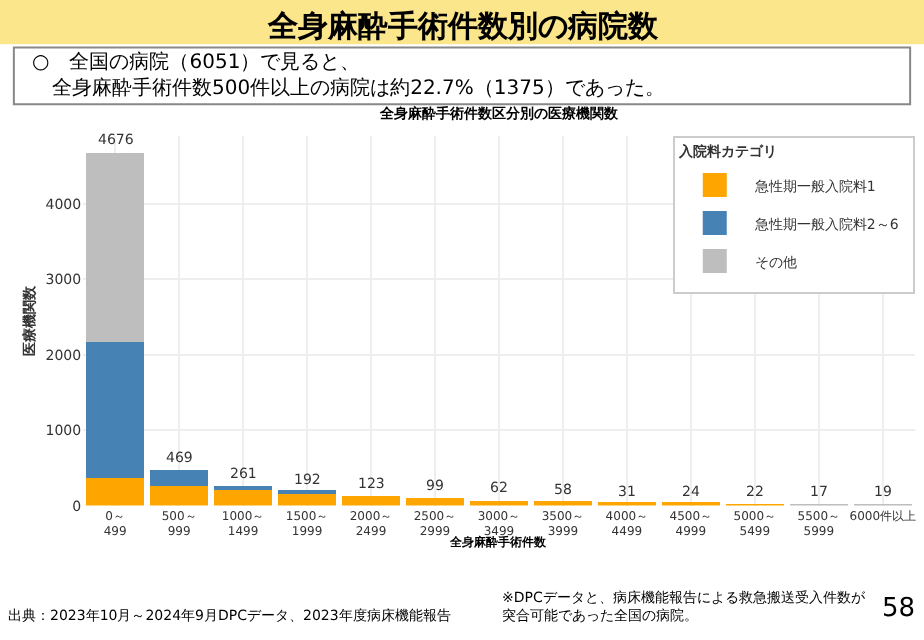 This screenshot has height=640, width=924. Describe the element at coordinates (899, 609) in the screenshot. I see `text: 58` at that location.